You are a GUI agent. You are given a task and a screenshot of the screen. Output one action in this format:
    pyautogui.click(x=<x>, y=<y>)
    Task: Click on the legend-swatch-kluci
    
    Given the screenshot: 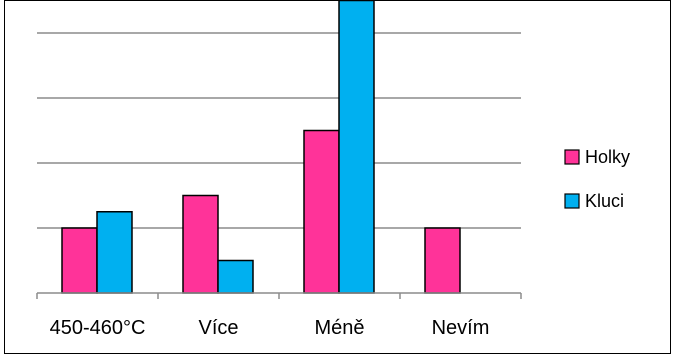 What is the action you would take?
    pyautogui.click(x=572, y=201)
    